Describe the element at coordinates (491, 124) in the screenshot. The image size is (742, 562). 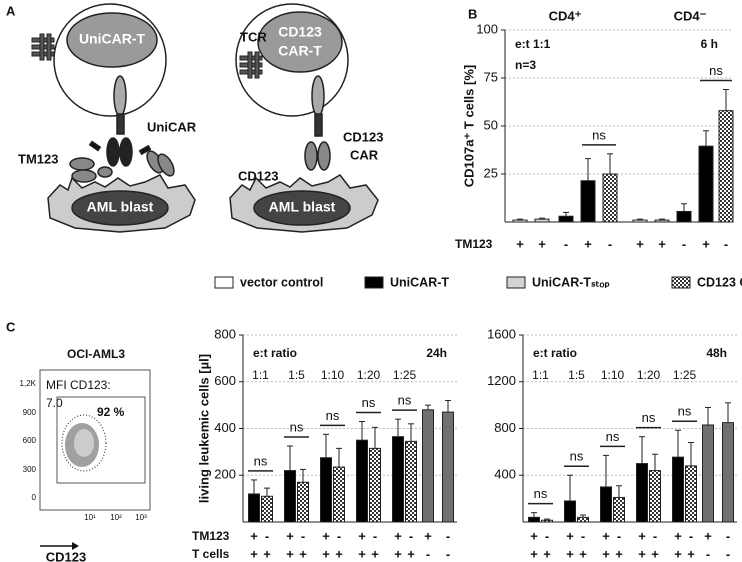
I see `y-tick-label: 50` at that location.